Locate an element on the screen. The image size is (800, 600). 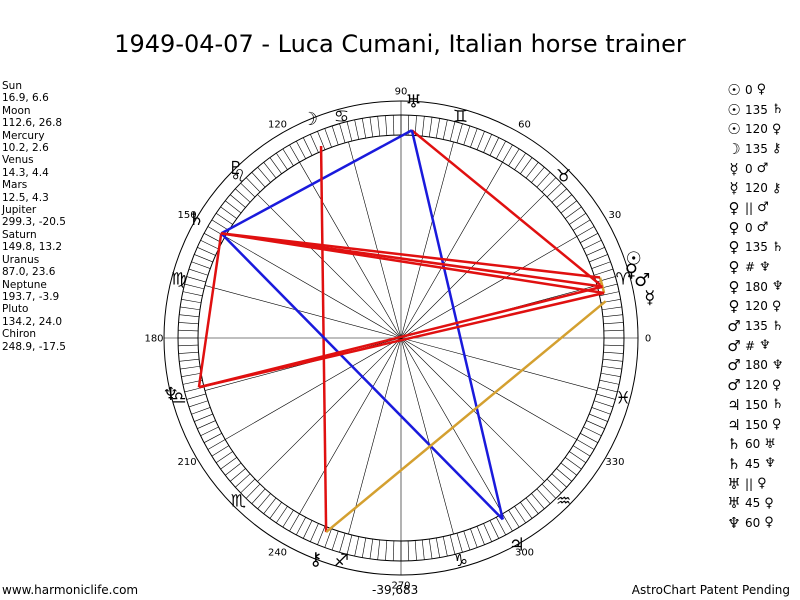
zodiac-sign-glyph: ♎ is located at coordinates (178, 399).